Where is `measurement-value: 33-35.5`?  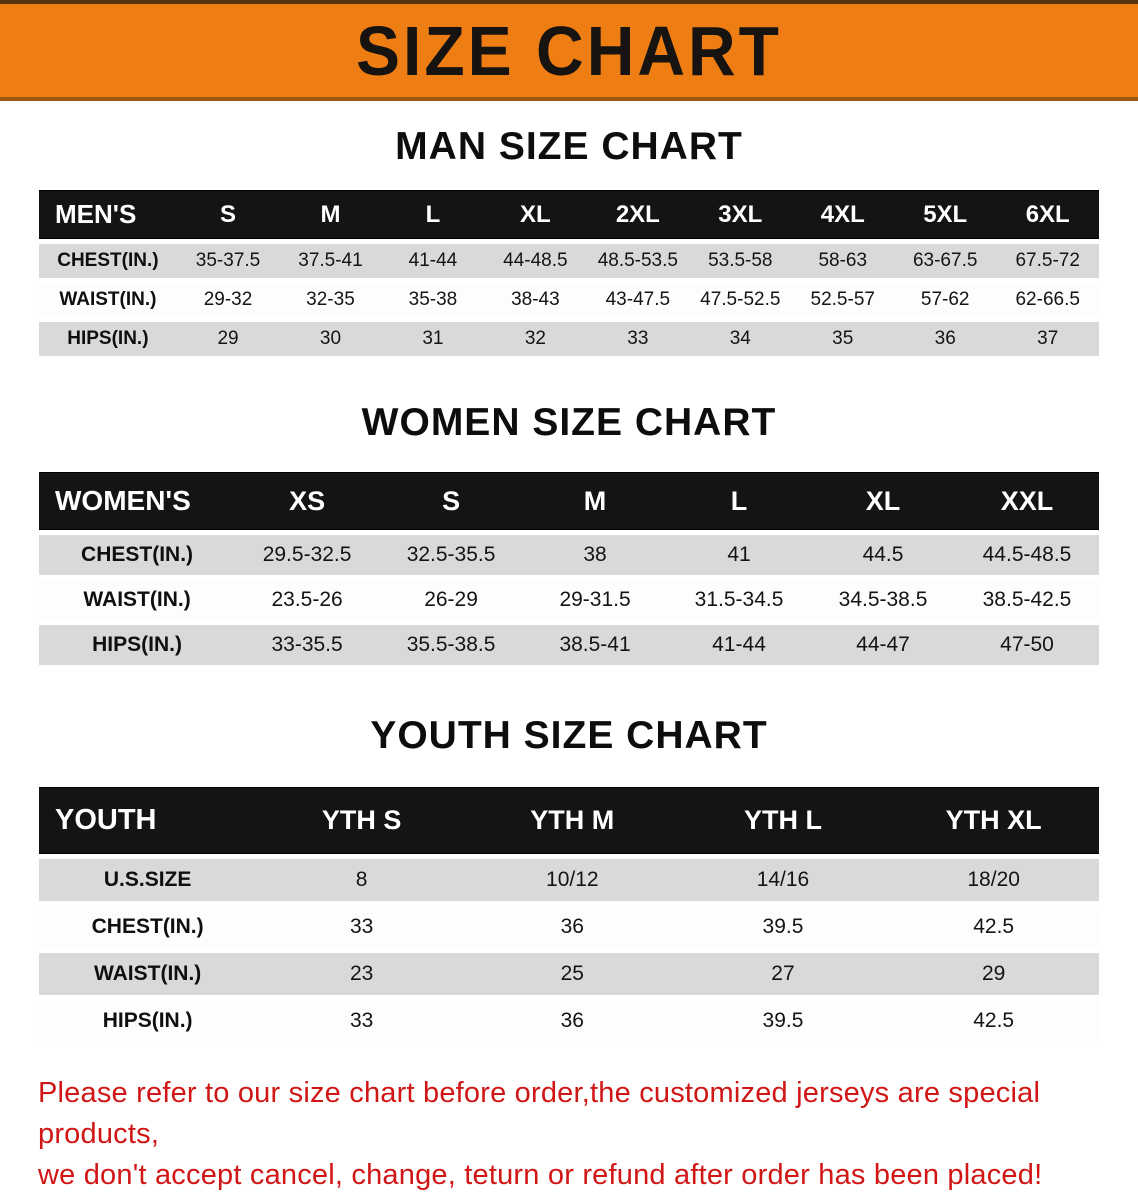 measurement-value: 33-35.5 is located at coordinates (307, 645).